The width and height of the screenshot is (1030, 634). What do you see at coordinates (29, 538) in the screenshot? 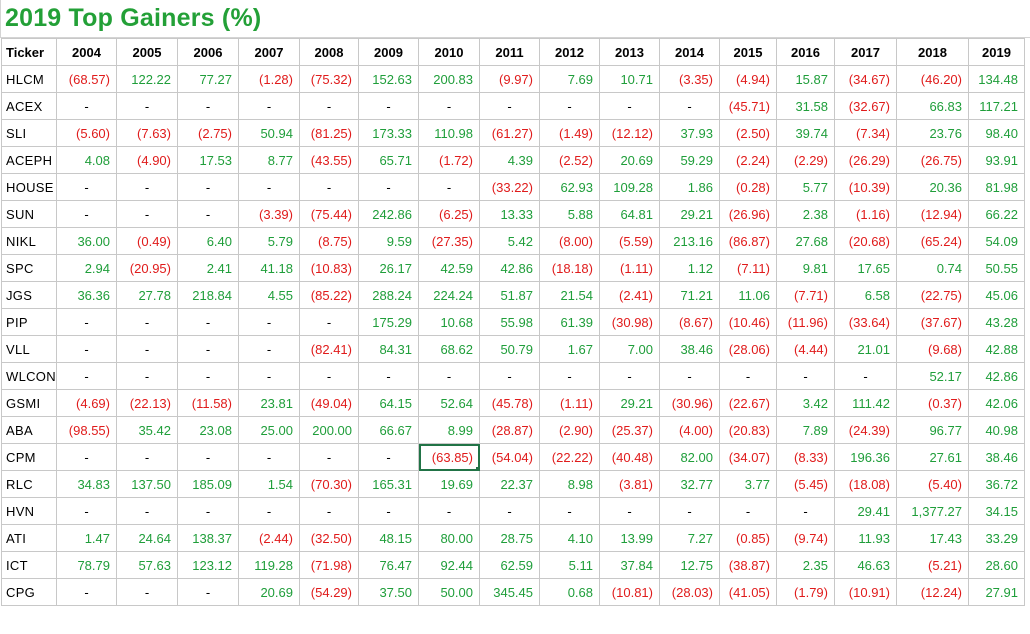
I see `ticker-cell: ATI` at bounding box center [29, 538].